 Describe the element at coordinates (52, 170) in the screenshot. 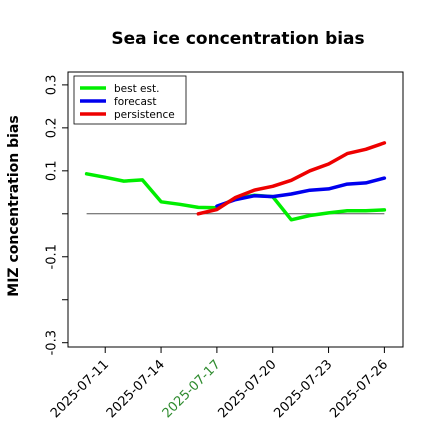

I see `y-tick-label: 0.1` at that location.